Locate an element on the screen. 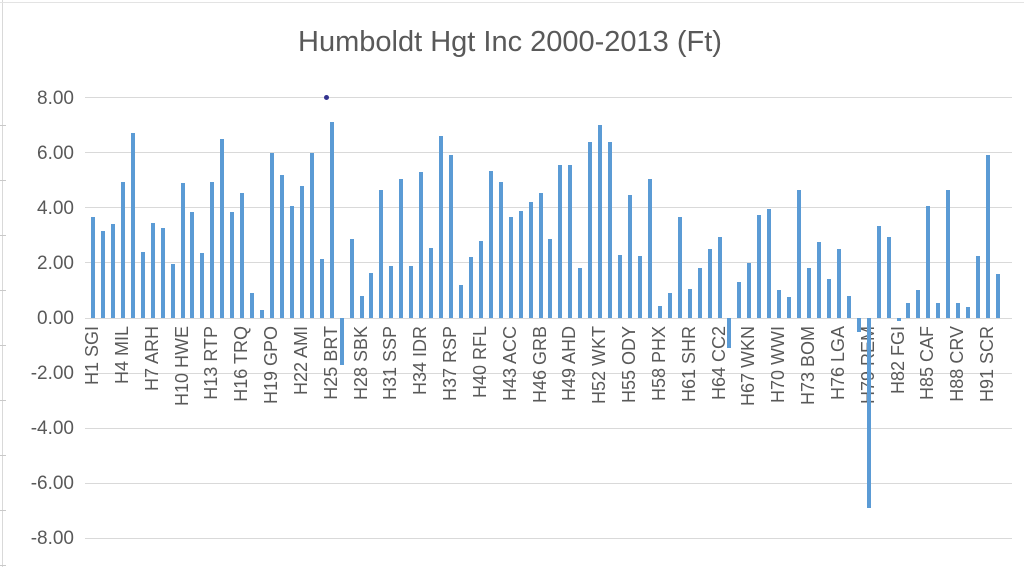  x-axis-tick-label: H67 WKN is located at coordinates (748, 366).